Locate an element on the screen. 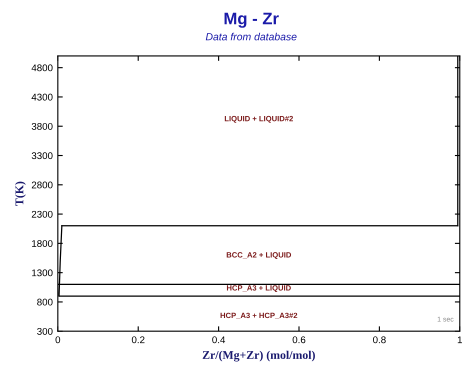  y-tick-label: 2300 is located at coordinates (42, 214).